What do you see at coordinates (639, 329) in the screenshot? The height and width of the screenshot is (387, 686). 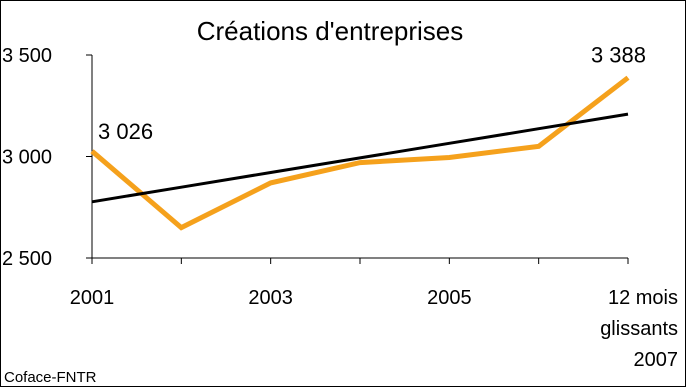 I see `x-tick-label: glissants` at bounding box center [639, 329].